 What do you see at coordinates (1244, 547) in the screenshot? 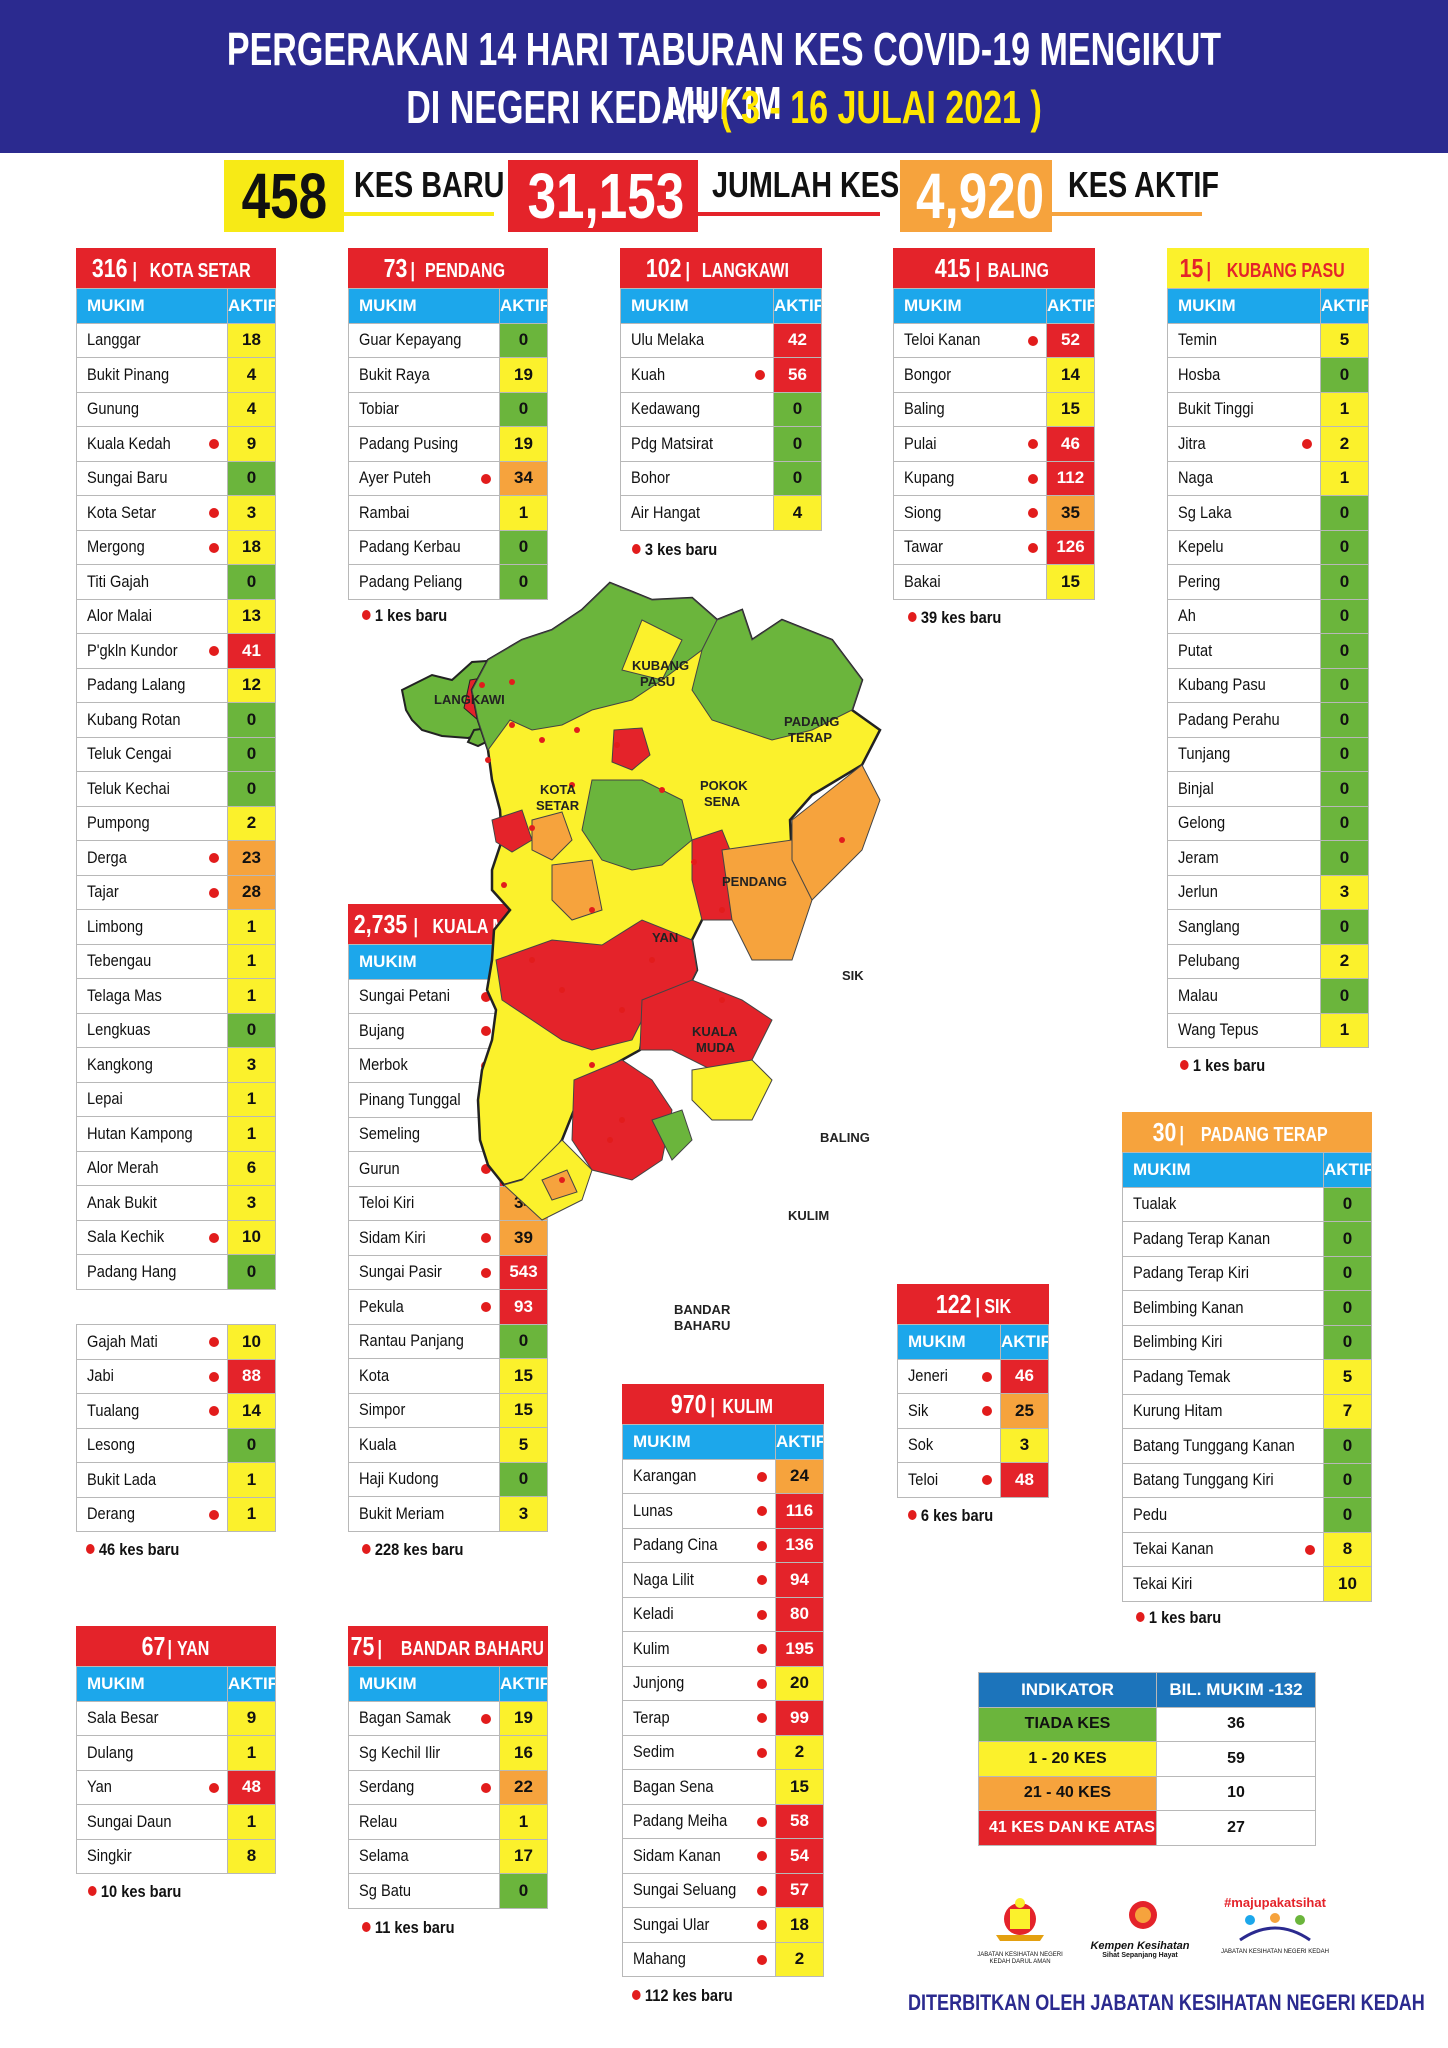
I see `mukim-name: Kepelu` at bounding box center [1244, 547].